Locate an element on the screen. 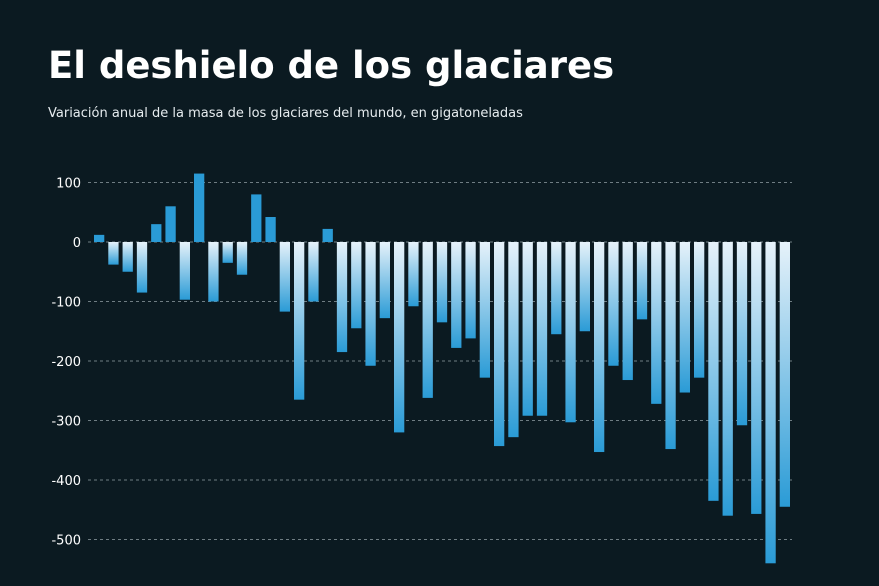  y-tick-label: 0 is located at coordinates (77, 243).